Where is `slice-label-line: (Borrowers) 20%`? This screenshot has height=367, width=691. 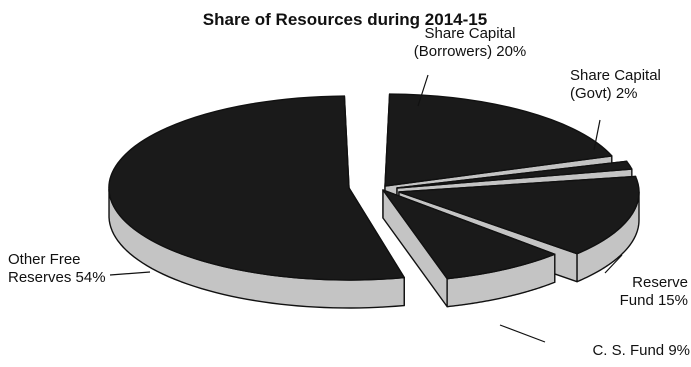
slice-label-line: (Borrowers) 20% is located at coordinates (470, 51).